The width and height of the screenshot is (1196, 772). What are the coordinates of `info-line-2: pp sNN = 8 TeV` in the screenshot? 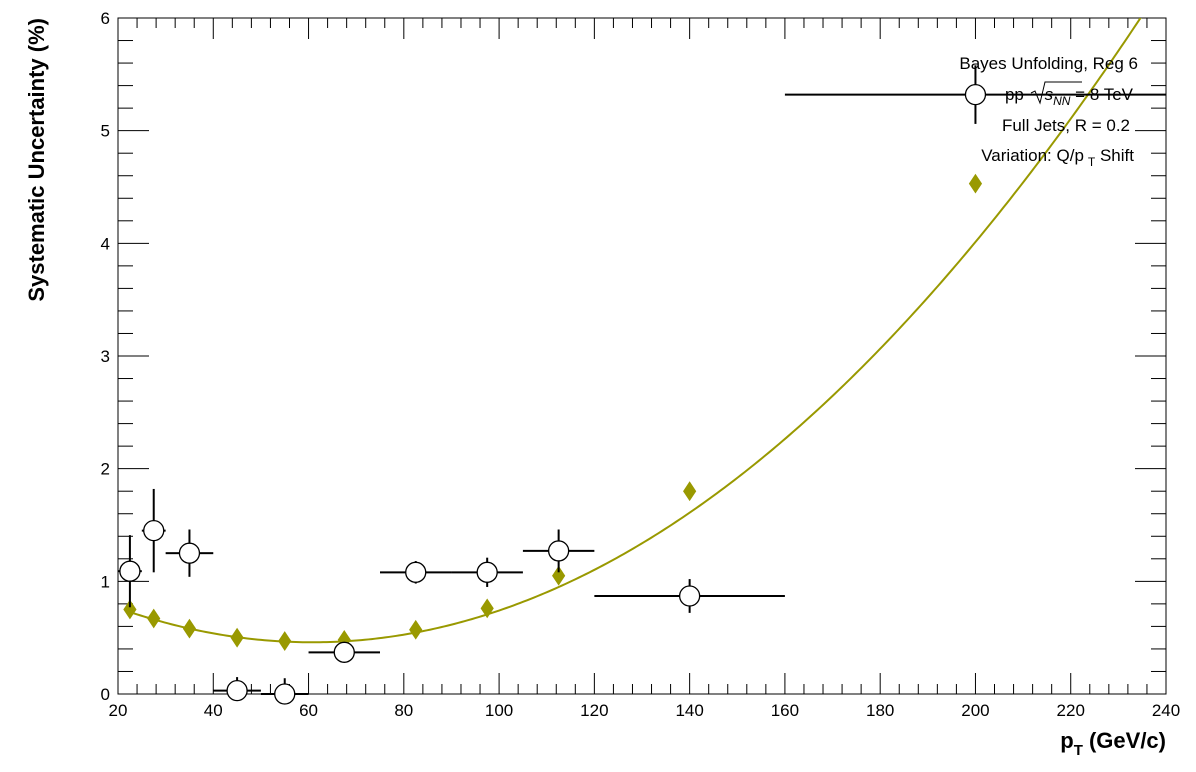 It's located at (1069, 96).